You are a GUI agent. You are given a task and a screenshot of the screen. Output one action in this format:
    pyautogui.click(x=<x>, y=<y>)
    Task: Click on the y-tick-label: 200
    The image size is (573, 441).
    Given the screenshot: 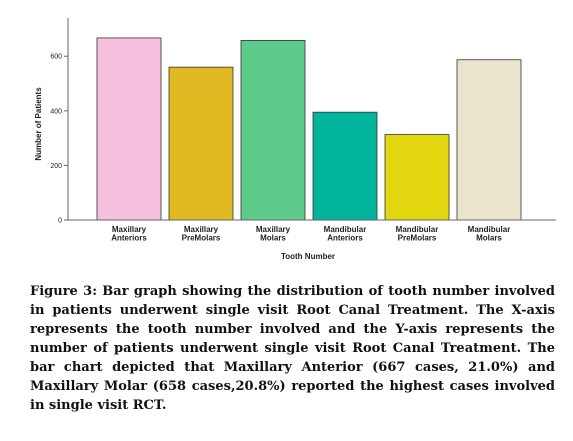 What is the action you would take?
    pyautogui.click(x=56, y=166)
    